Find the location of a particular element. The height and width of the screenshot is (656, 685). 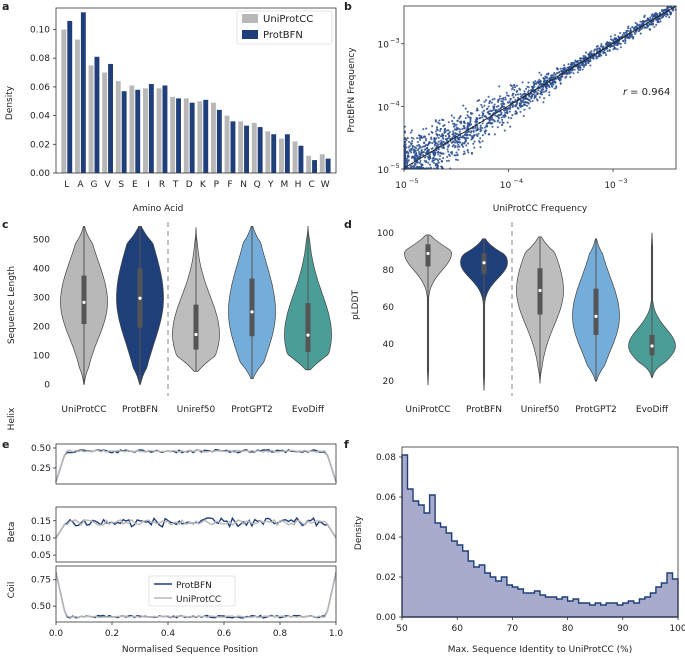

violin-xtick-label: Uniref50 is located at coordinates (196, 410).